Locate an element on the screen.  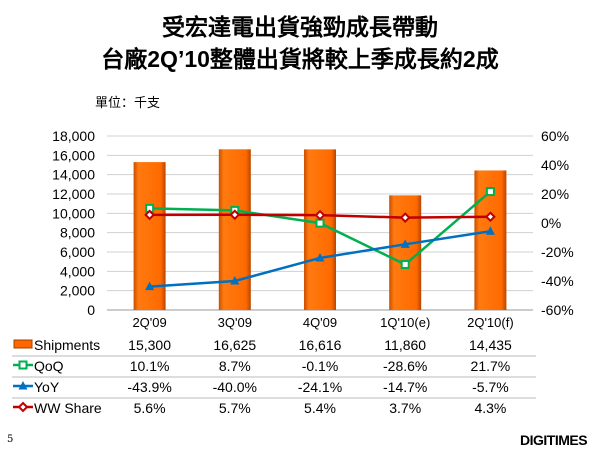
legend-label: WW Share is located at coordinates (68, 408).